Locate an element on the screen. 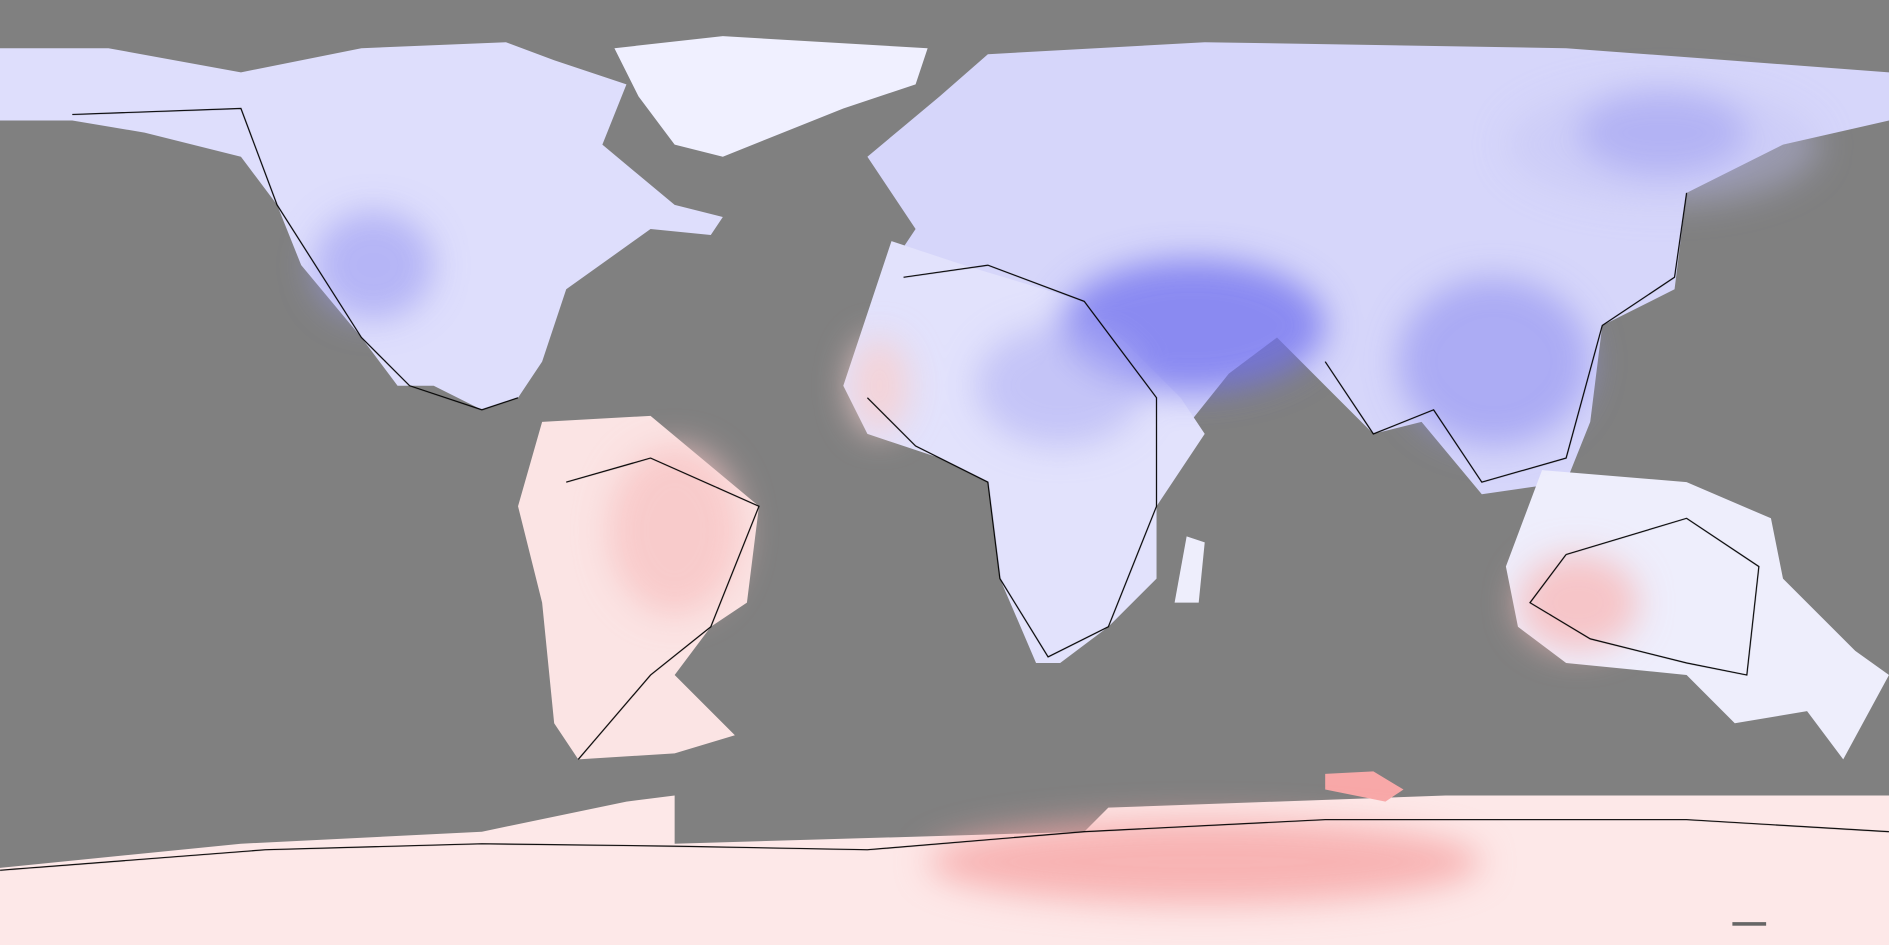 This screenshot has width=1889, height=945. marker is located at coordinates (1749, 924).